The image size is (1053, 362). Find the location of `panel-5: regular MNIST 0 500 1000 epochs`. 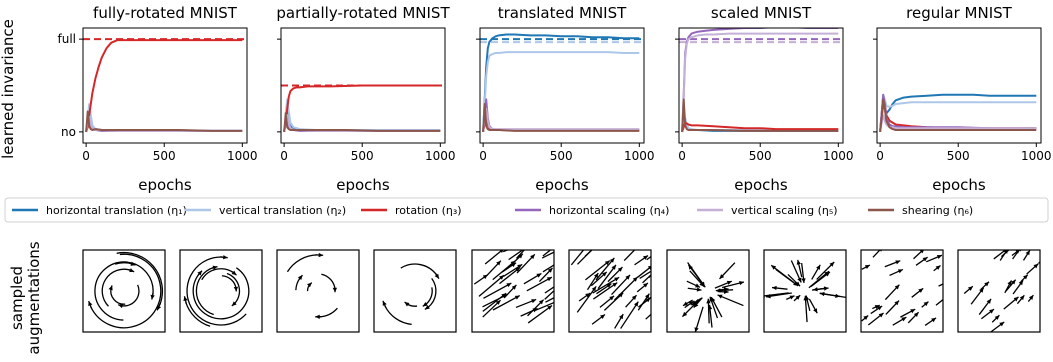

panel-5: regular MNIST 0 500 1000 epochs is located at coordinates (962, 99).